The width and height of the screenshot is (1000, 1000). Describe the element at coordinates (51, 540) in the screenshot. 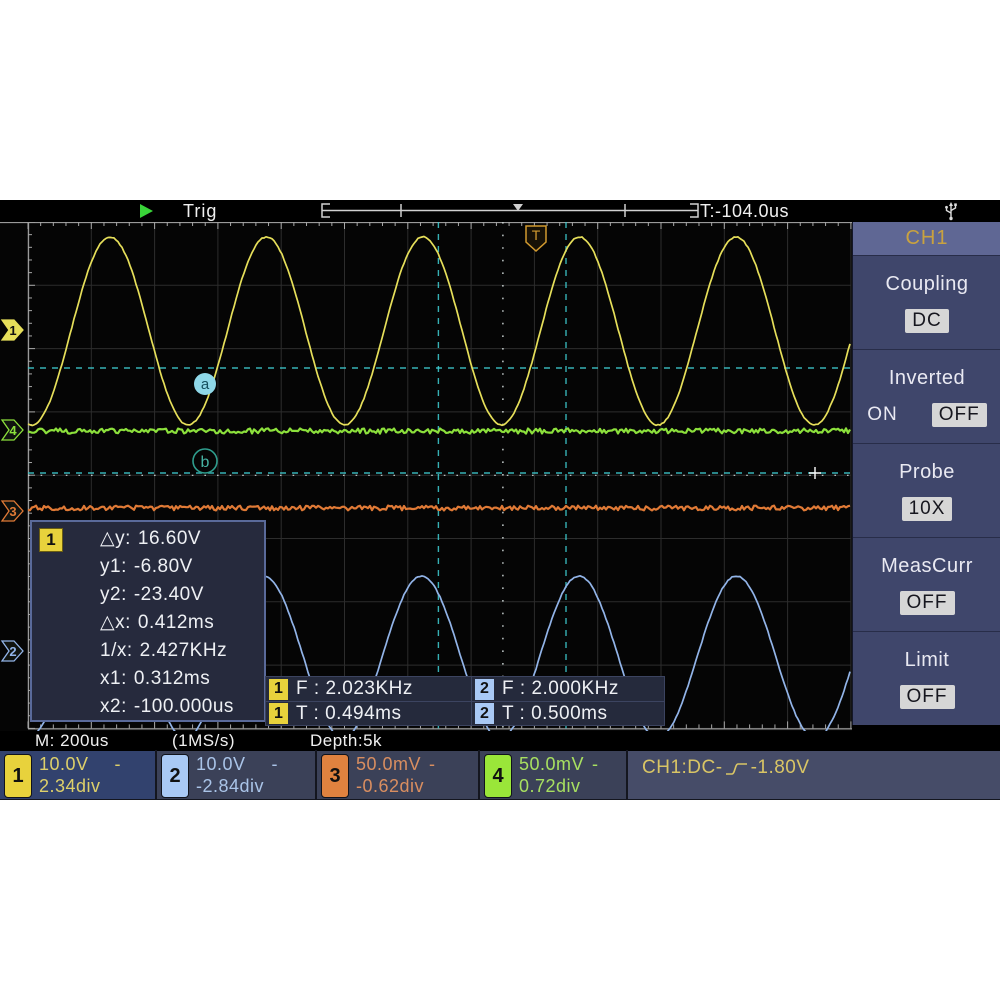

I see `cursor-box-channel-badge: 1` at that location.